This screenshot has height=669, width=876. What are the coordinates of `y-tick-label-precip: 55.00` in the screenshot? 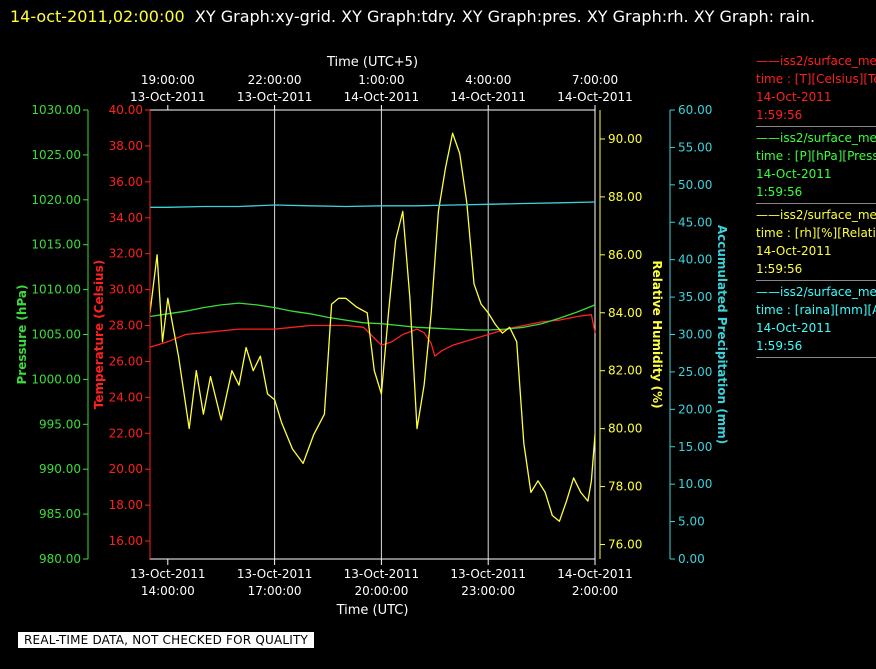 It's located at (695, 147).